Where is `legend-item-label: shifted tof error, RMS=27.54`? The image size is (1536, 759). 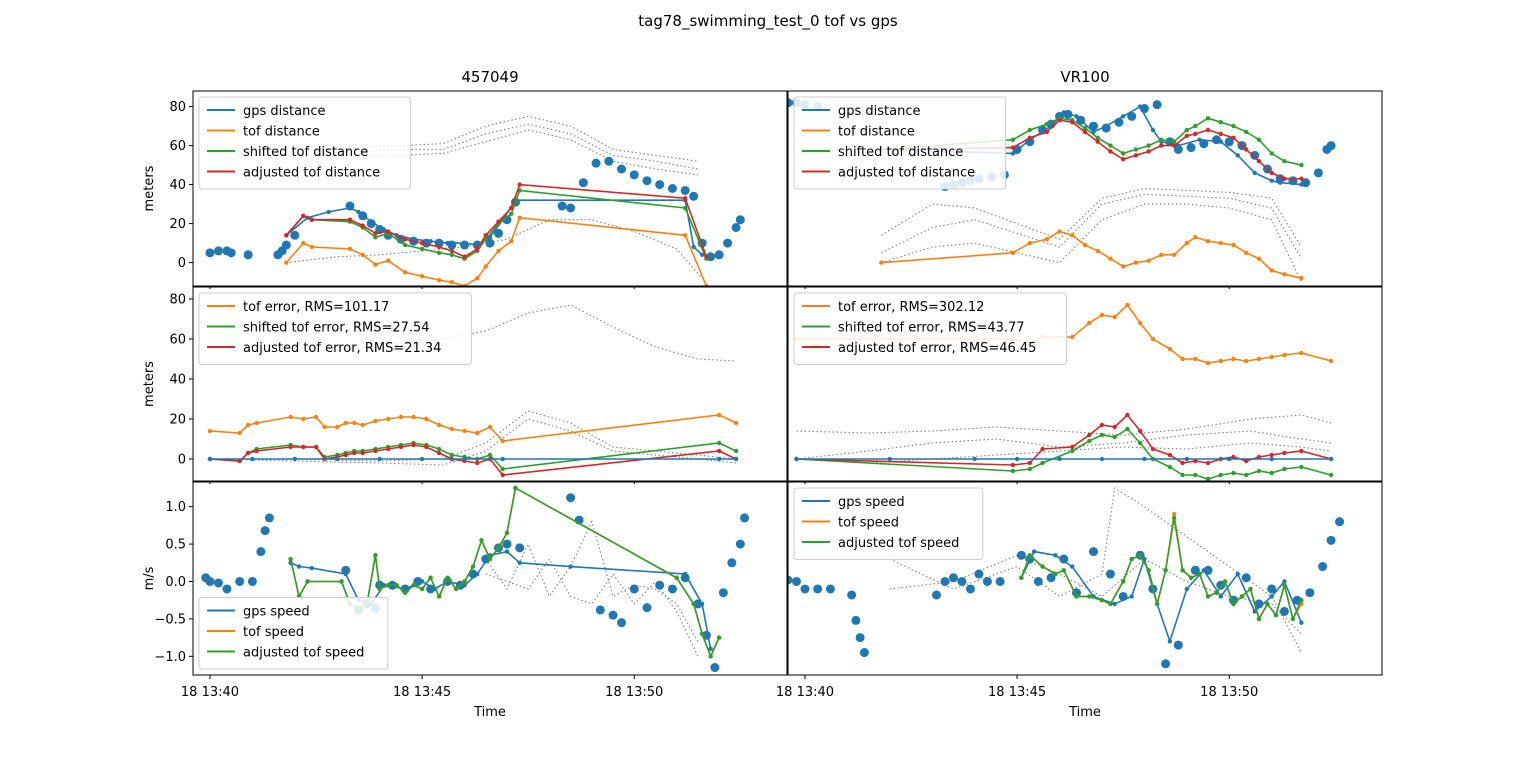 legend-item-label: shifted tof error, RMS=27.54 is located at coordinates (336, 328).